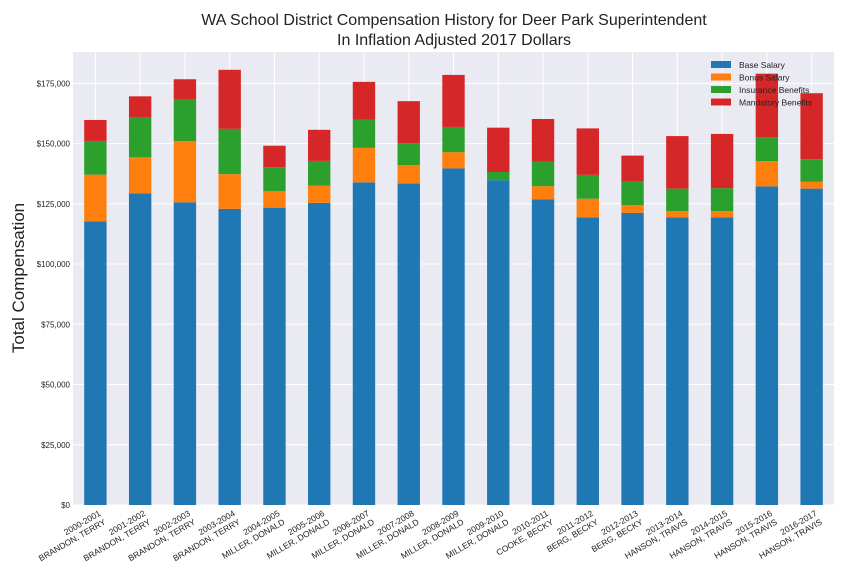 The image size is (864, 576). I want to click on y-tick-label: $25,000, so click(55, 445).